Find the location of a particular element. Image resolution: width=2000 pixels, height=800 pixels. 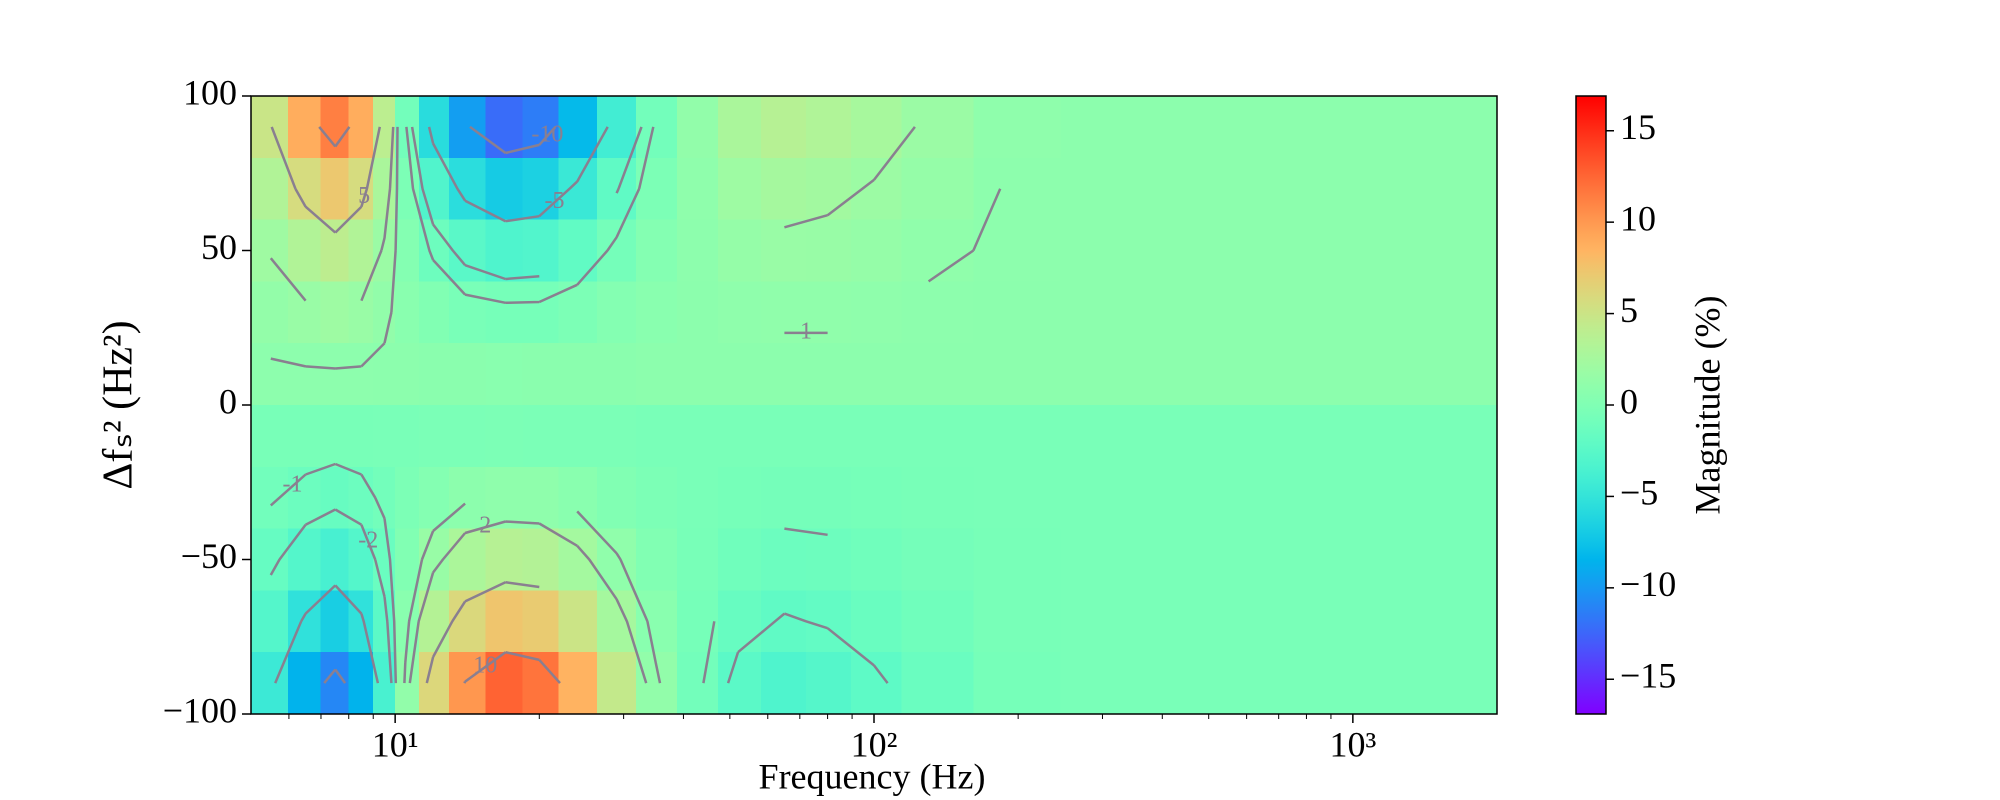

colorbar-tick-label: 0 is located at coordinates (1629, 401).